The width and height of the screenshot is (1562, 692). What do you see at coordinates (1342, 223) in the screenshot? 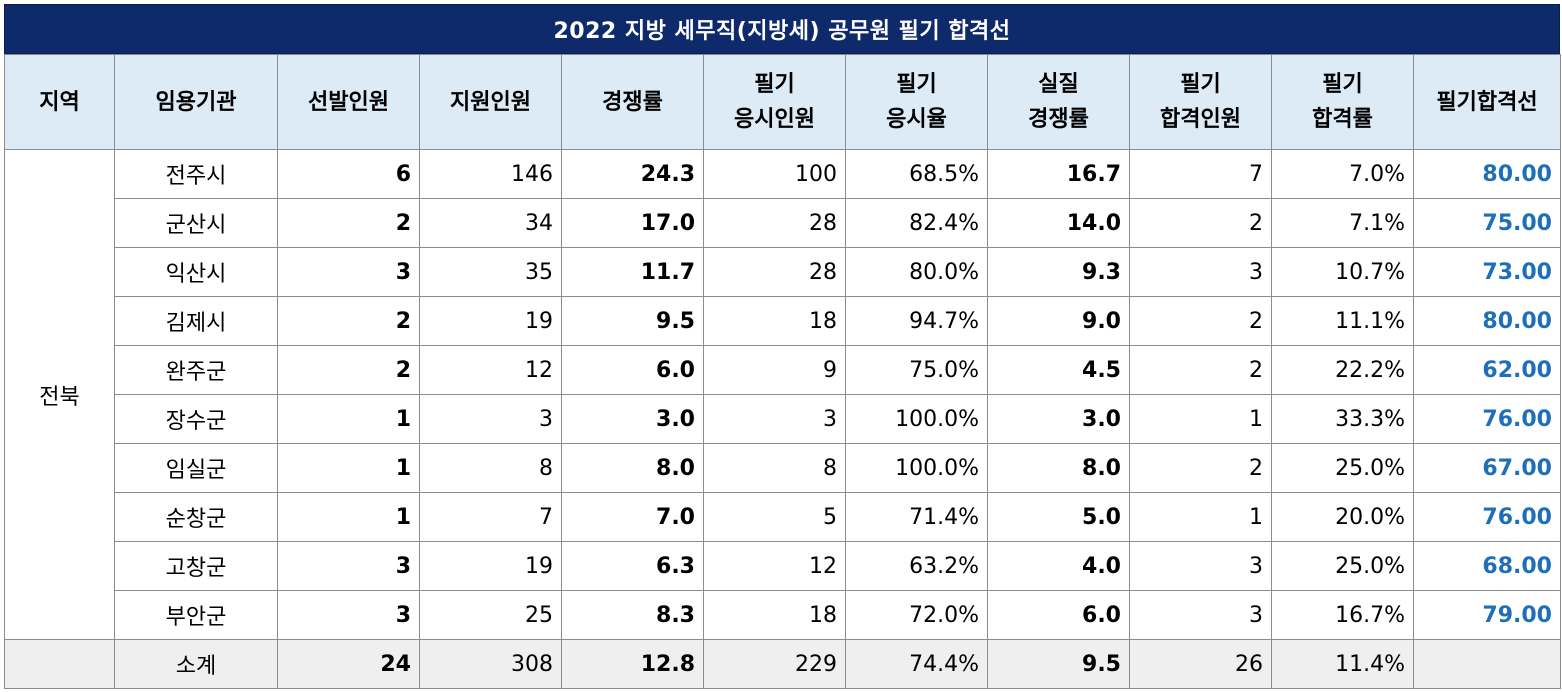
I see `pass-rate-cell: 7.1%` at bounding box center [1342, 223].